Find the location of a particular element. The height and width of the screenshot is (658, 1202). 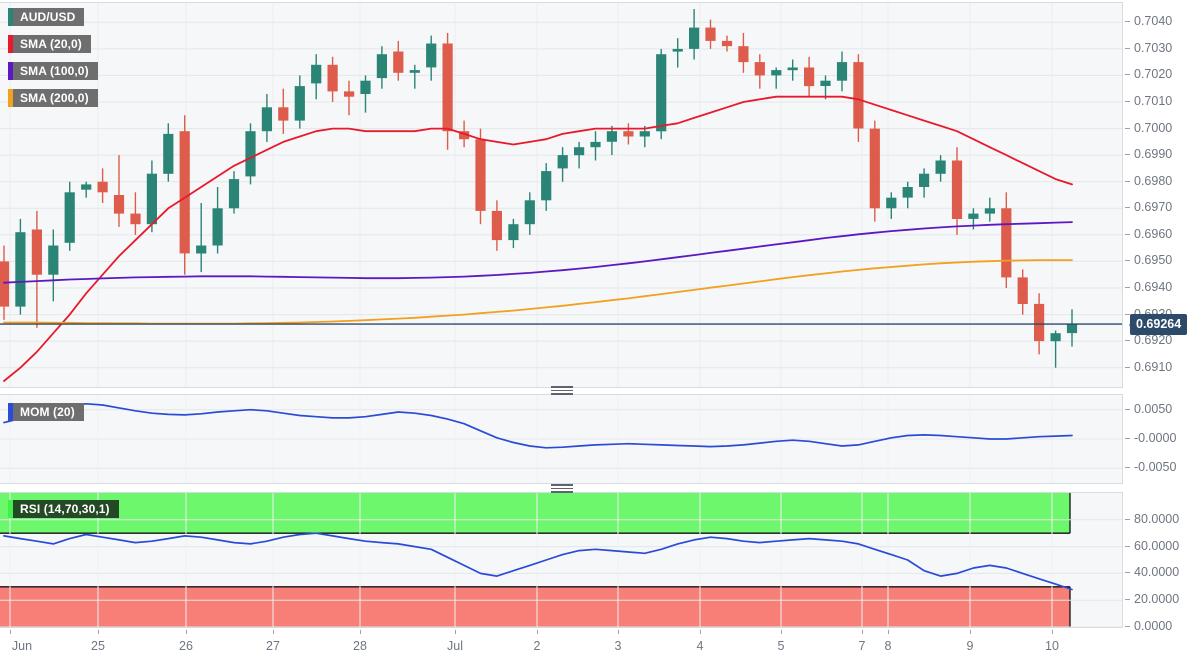

rsi-axis-label: 40.0000 is located at coordinates (1157, 572).